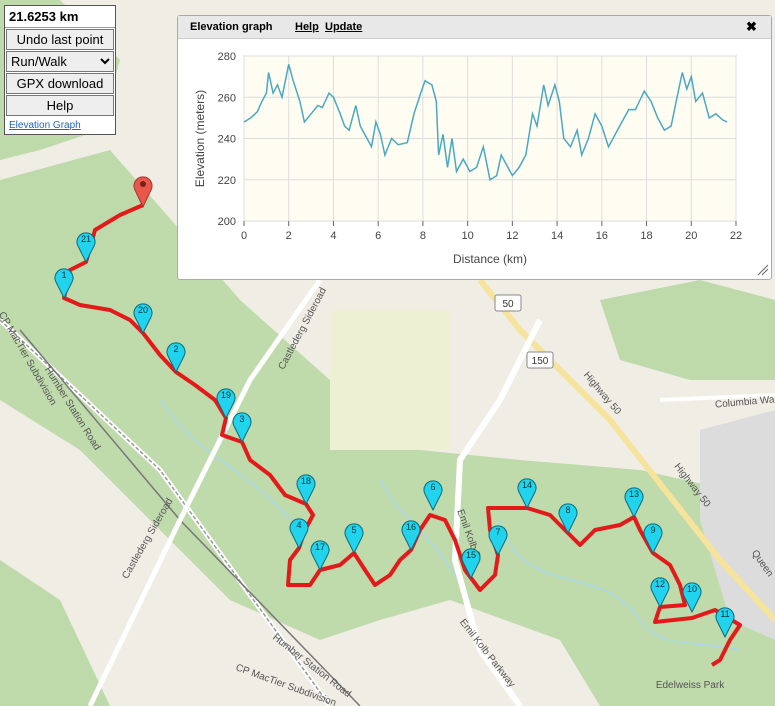  I want to click on route-shield-label: 150, so click(540, 361).